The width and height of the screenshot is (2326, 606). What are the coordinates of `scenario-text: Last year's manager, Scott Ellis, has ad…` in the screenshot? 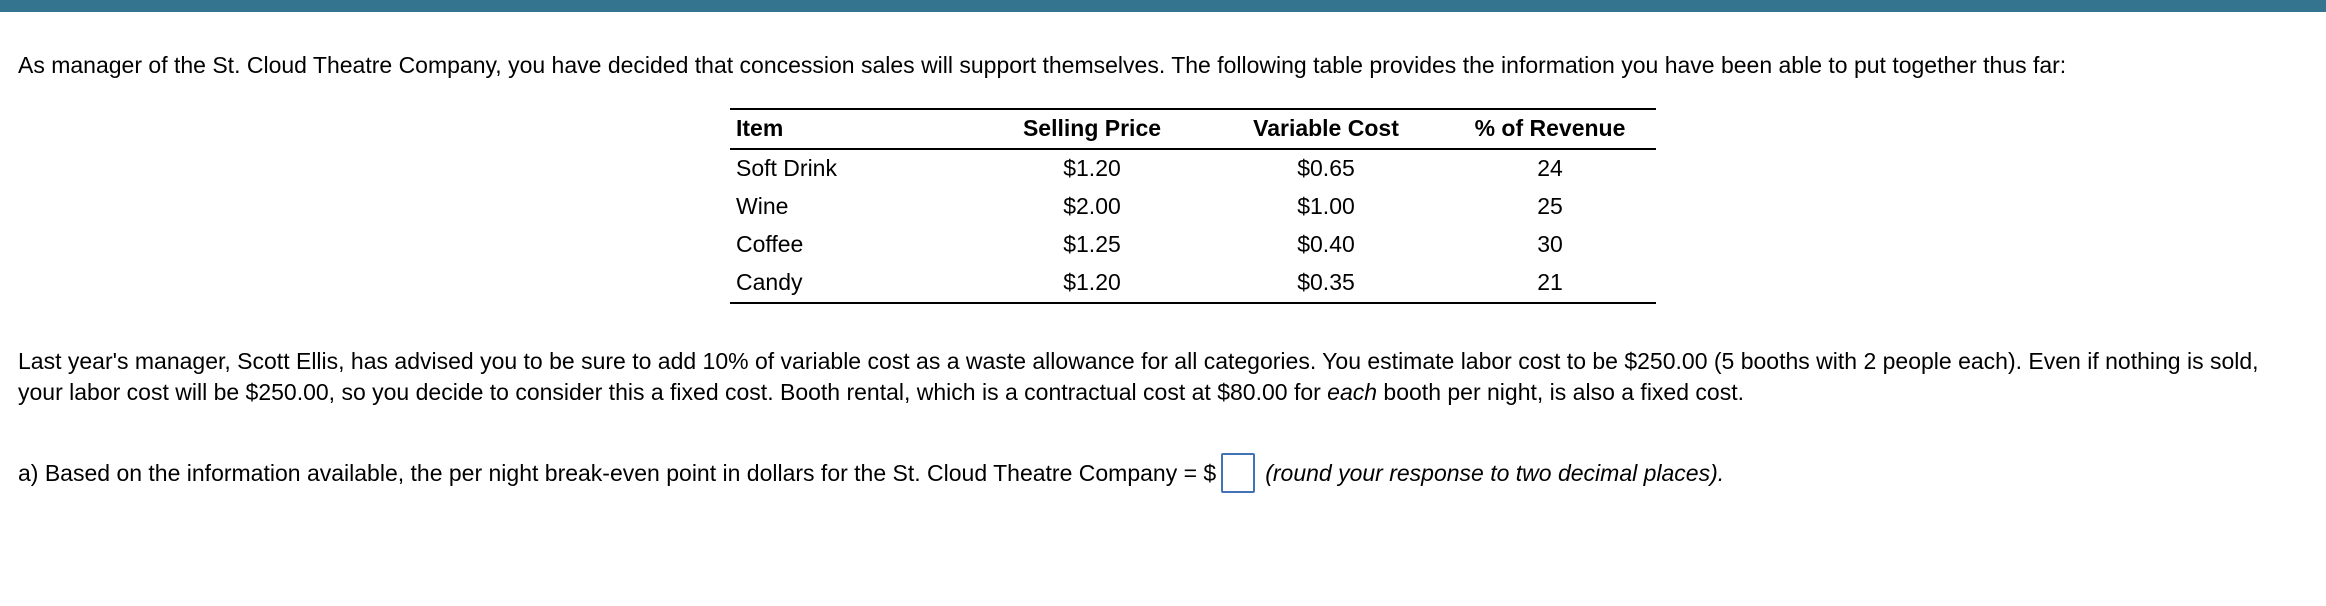 It's located at (1161, 377).